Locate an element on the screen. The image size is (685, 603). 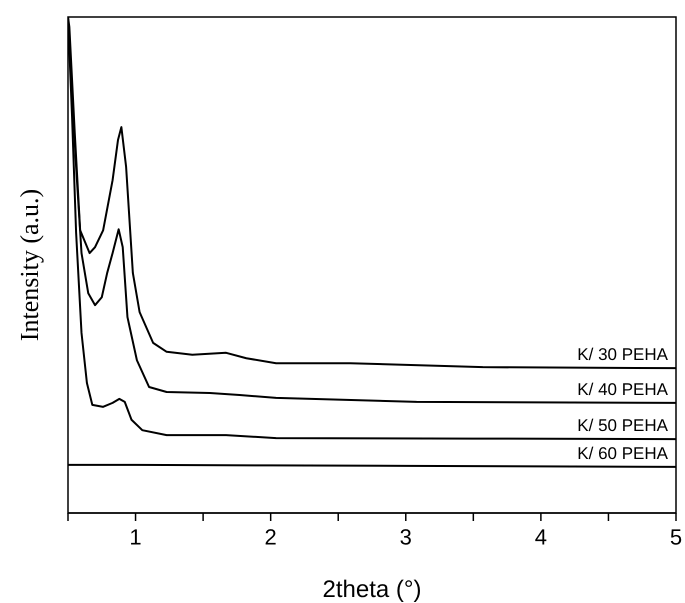
series-label: K/ 60 PEHA is located at coordinates (623, 453).